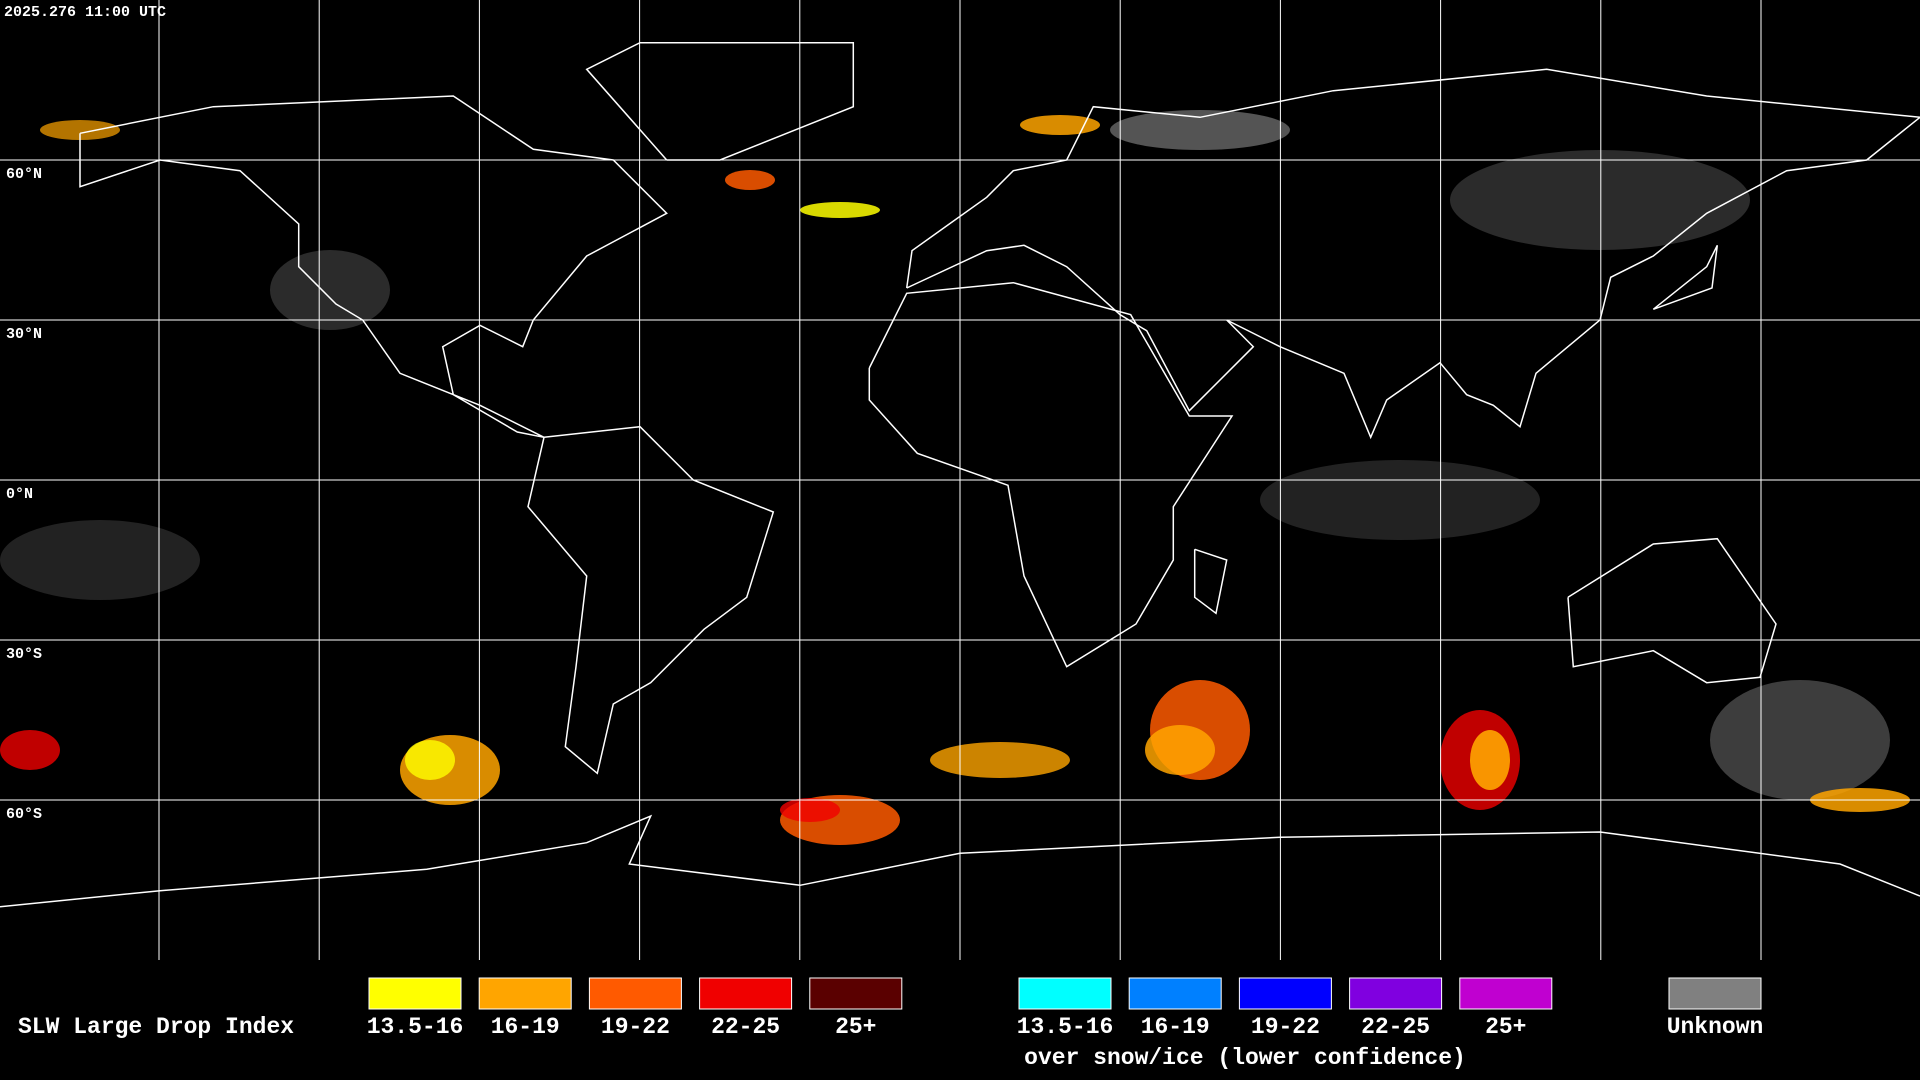  Describe the element at coordinates (1245, 1058) in the screenshot. I see `legend-note: over snow/ice (lower confidence)` at that location.